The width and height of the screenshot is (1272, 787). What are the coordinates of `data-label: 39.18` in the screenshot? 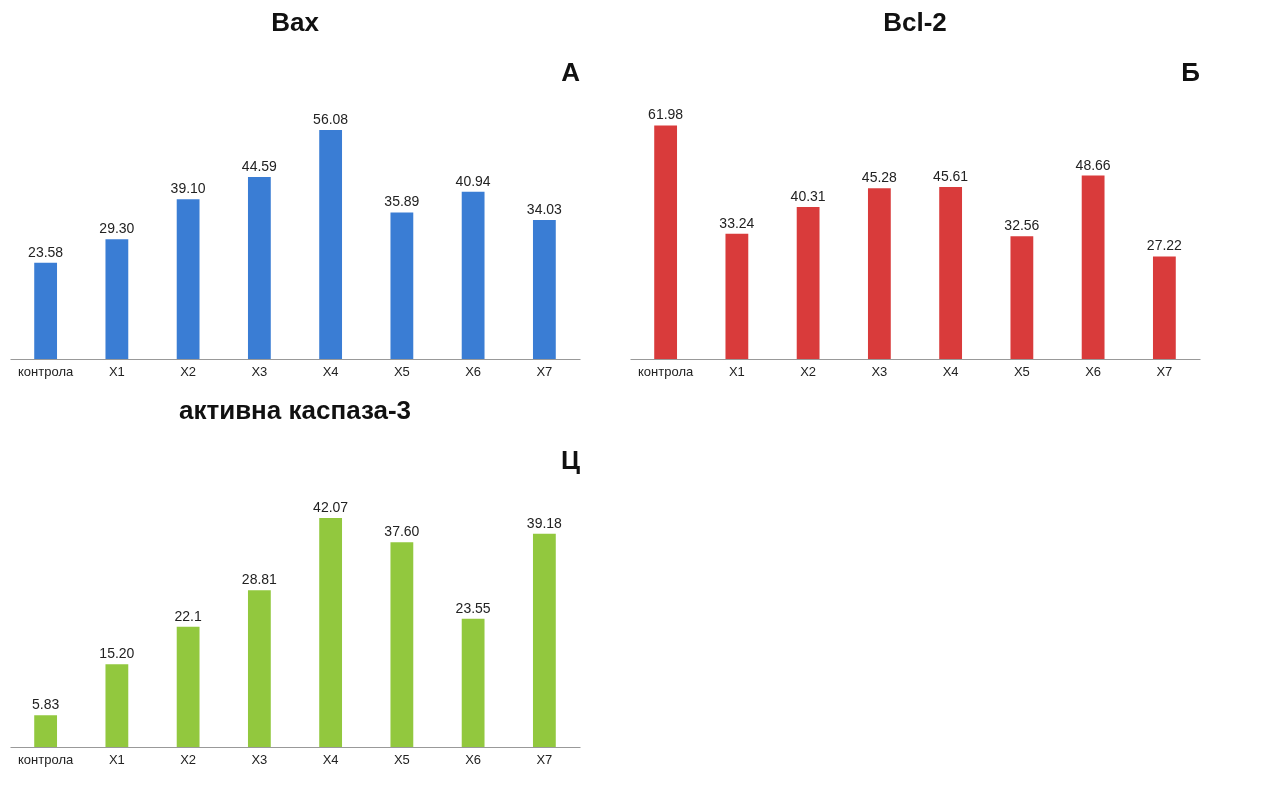 It's located at (544, 522).